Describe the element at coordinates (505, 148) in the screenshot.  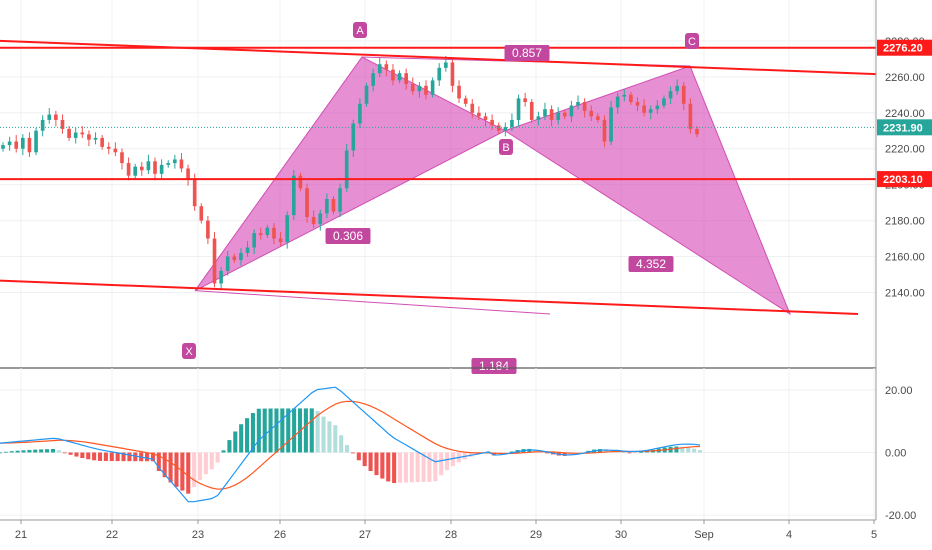
I see `point-label-text: B` at that location.